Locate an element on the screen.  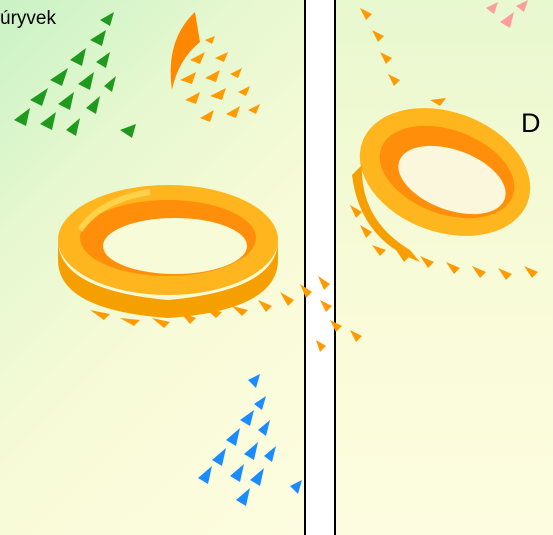
center-divider is located at coordinates (320, 267).